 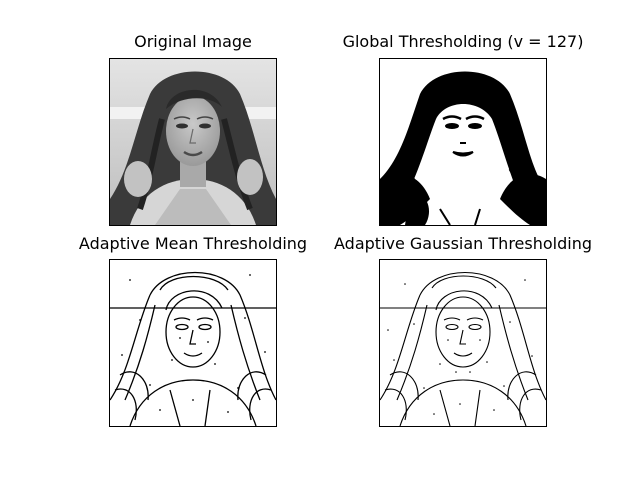 I want to click on binary-threshold-image, so click(x=463, y=142).